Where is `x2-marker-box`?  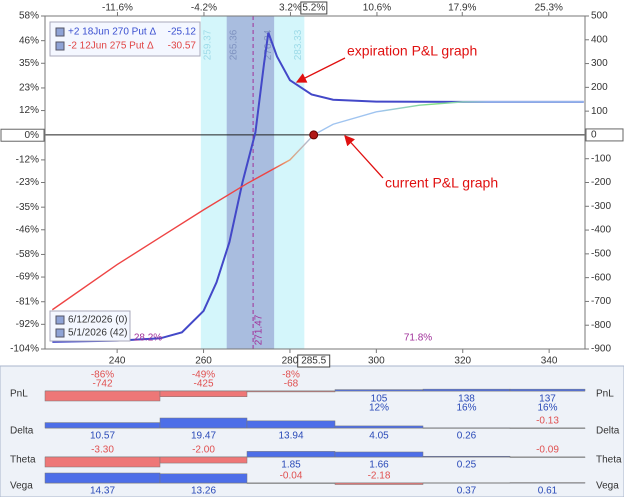
x2-marker-box is located at coordinates (314, 8).